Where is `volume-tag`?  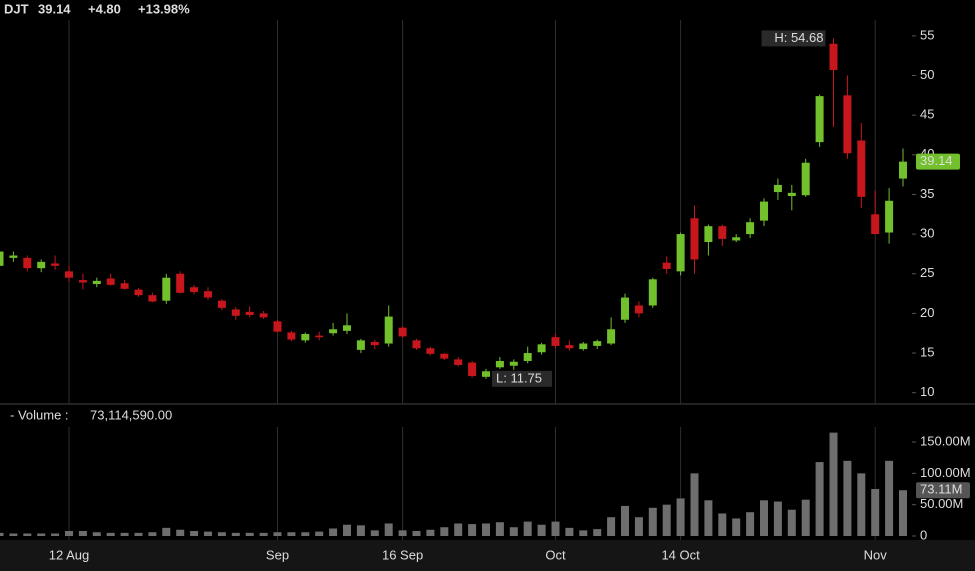
volume-tag is located at coordinates (943, 490).